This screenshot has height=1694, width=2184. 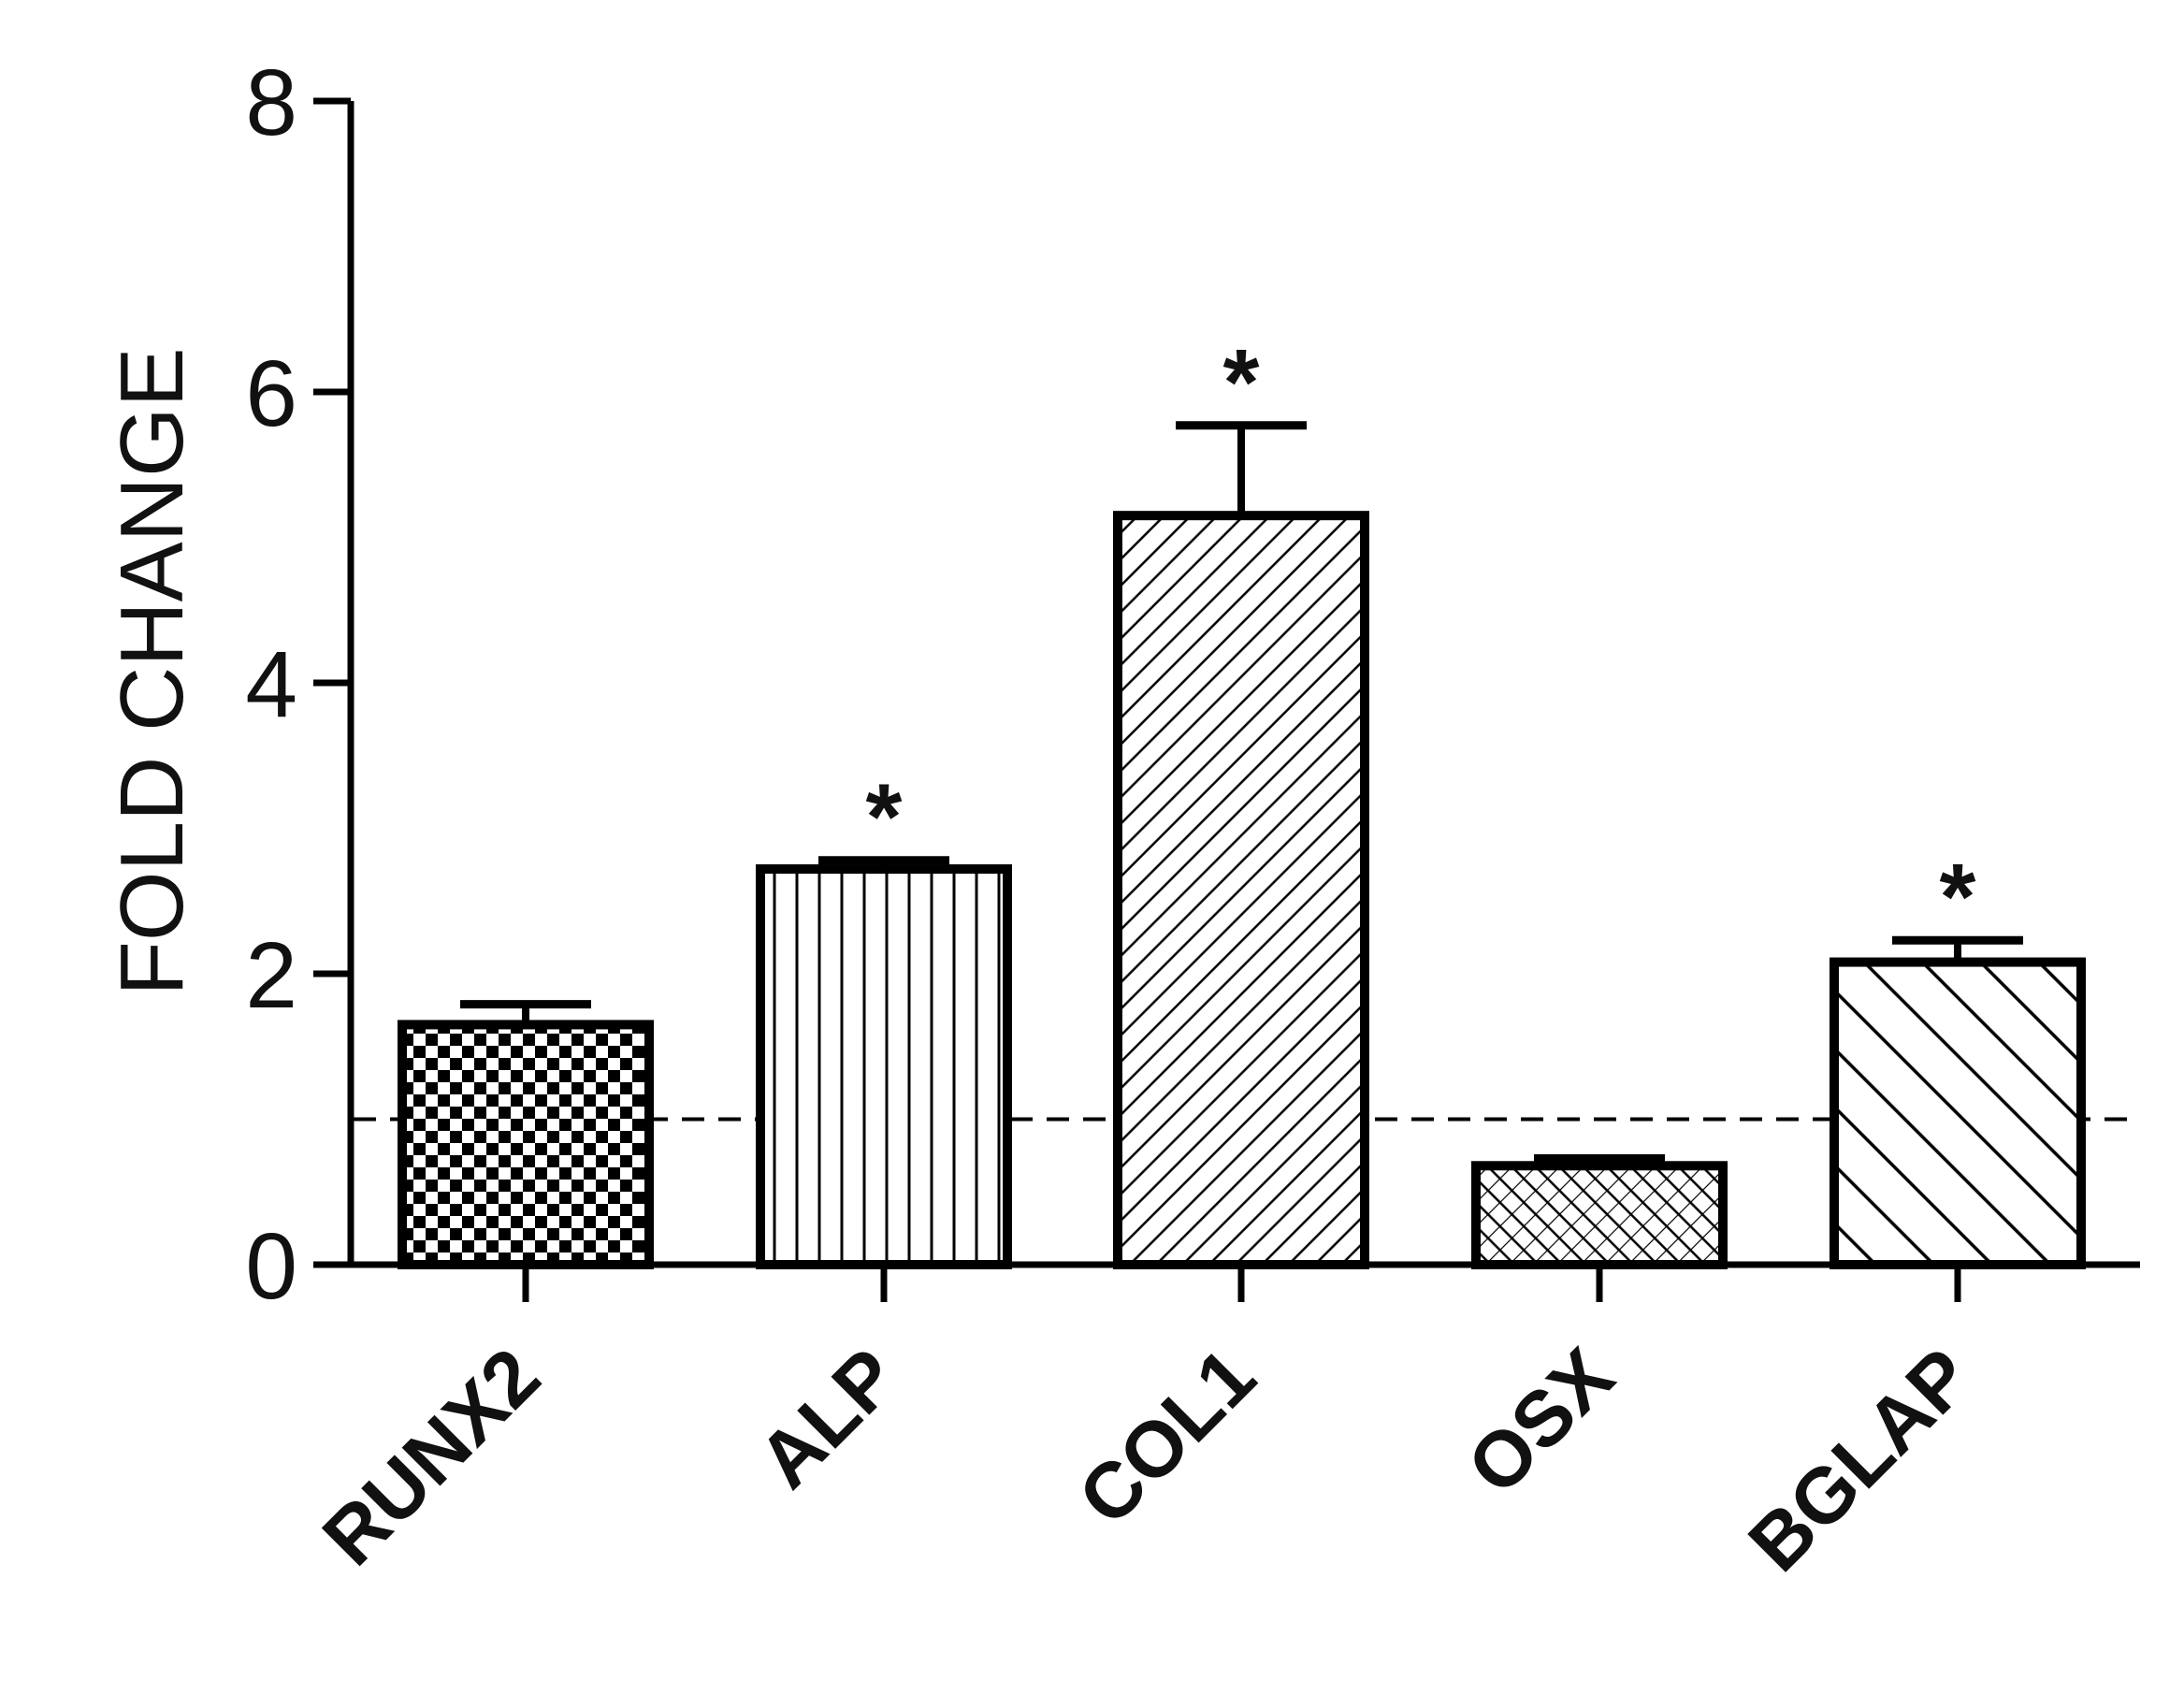 I want to click on y-tick-label: 8, so click(x=271, y=103).